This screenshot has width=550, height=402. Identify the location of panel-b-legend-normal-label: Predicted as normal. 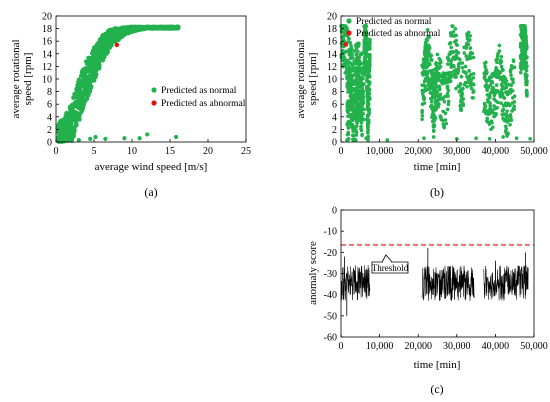
(394, 22).